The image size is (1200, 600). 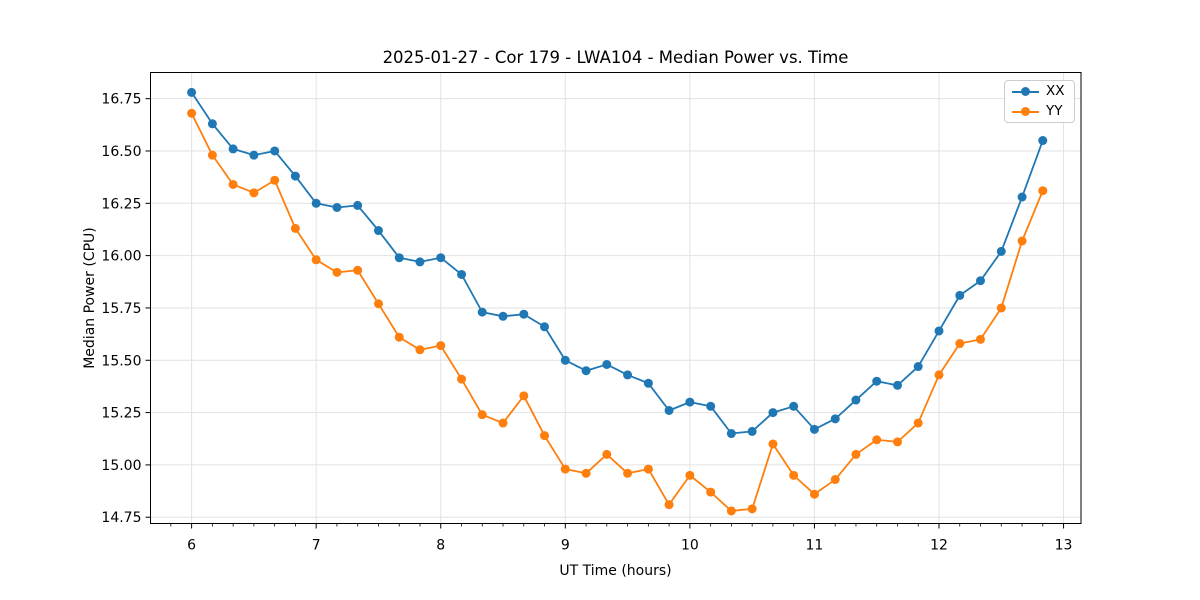 What do you see at coordinates (316, 546) in the screenshot?
I see `x-tick-label: 7` at bounding box center [316, 546].